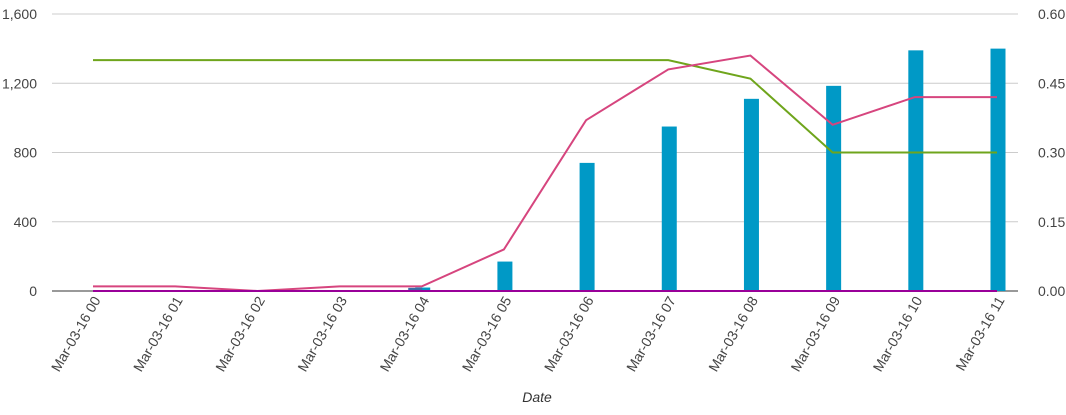 This screenshot has height=415, width=1066. Describe the element at coordinates (651, 333) in the screenshot. I see `x-axis-tick-label: Mar-03-16 07` at that location.